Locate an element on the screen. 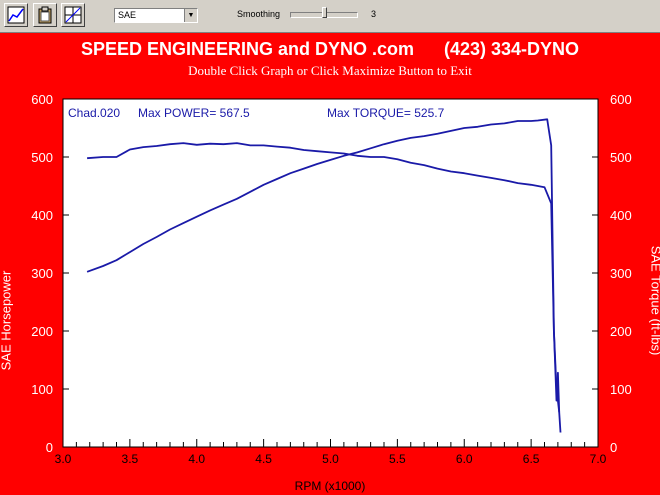 This screenshot has width=660, height=495. layout-button is located at coordinates (73, 15).